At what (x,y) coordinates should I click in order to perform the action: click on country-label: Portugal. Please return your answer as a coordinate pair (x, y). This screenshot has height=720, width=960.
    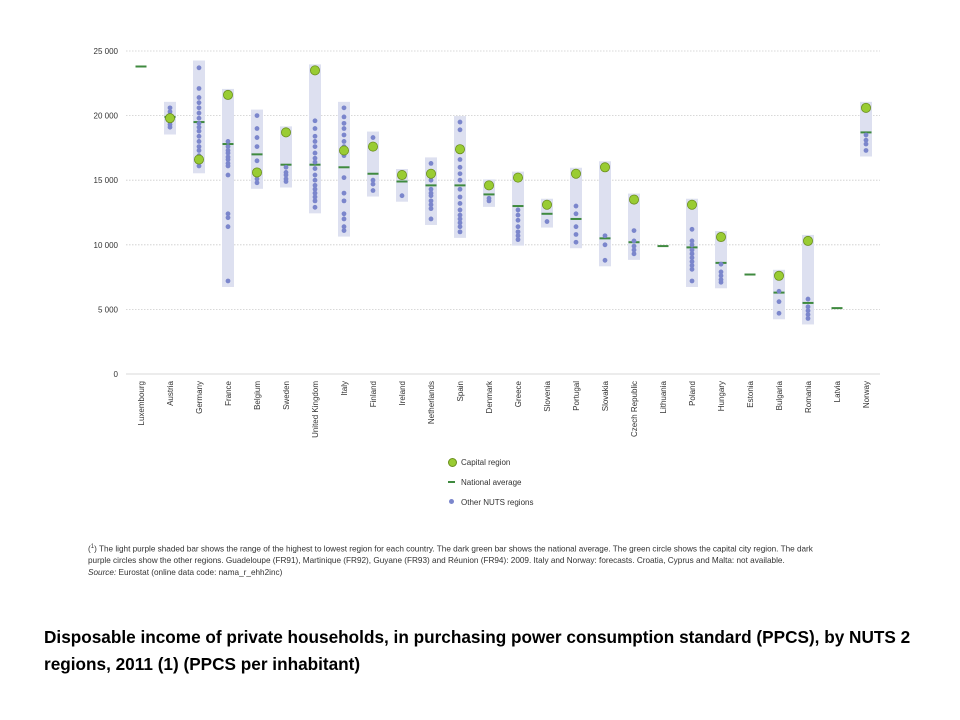
    Looking at the image, I should click on (576, 396).